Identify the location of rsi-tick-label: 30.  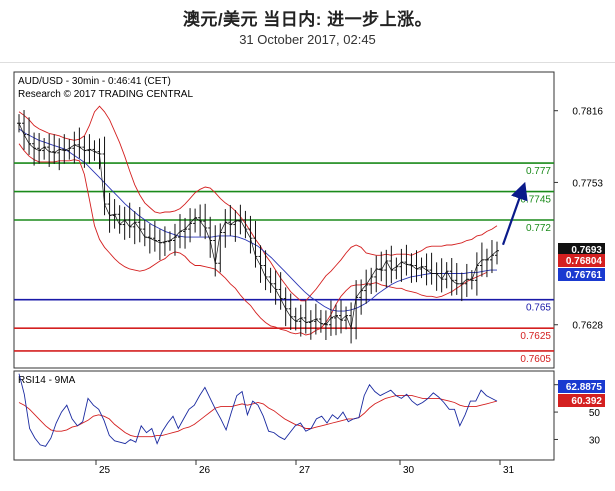
(595, 440).